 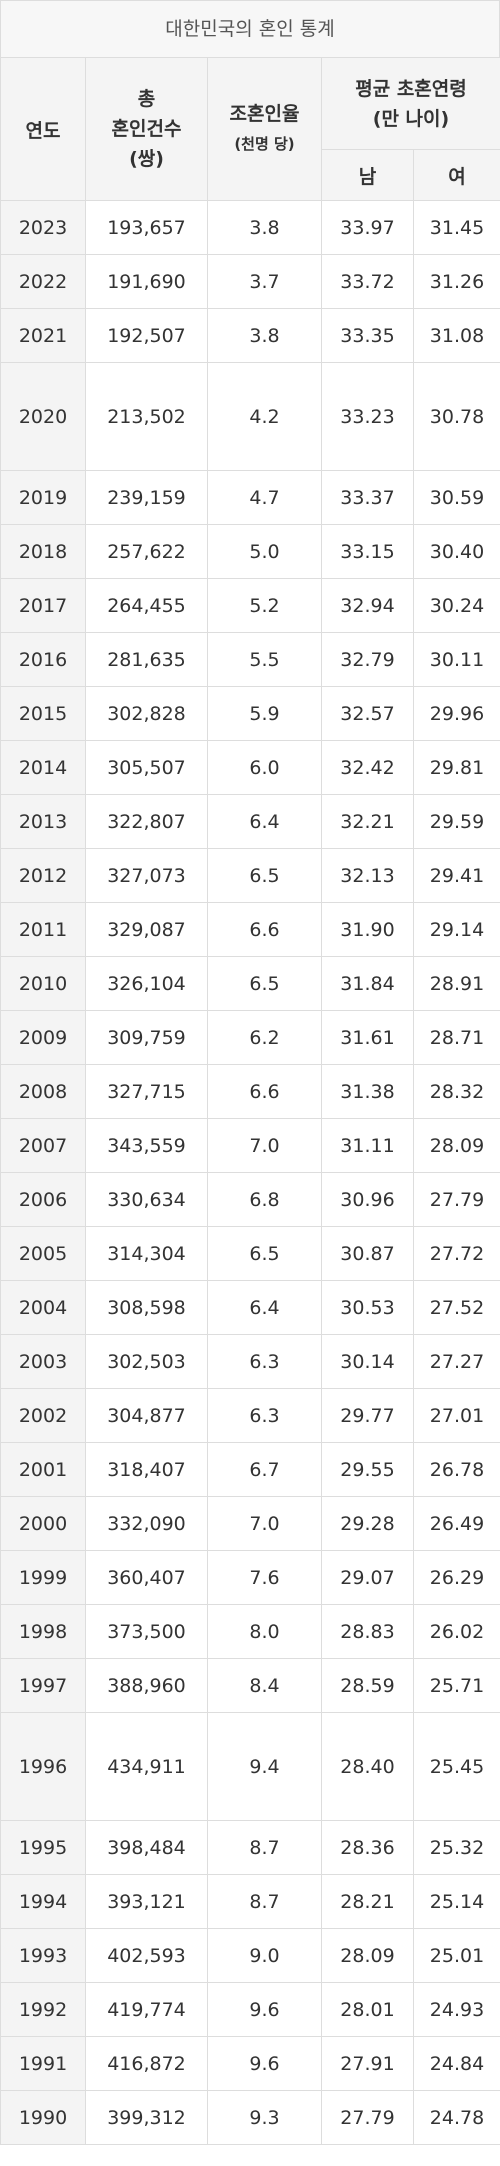 What do you see at coordinates (250, 1631) in the screenshot?
I see `table-row: 1998 373,500 8.0 28.83 26.02` at bounding box center [250, 1631].